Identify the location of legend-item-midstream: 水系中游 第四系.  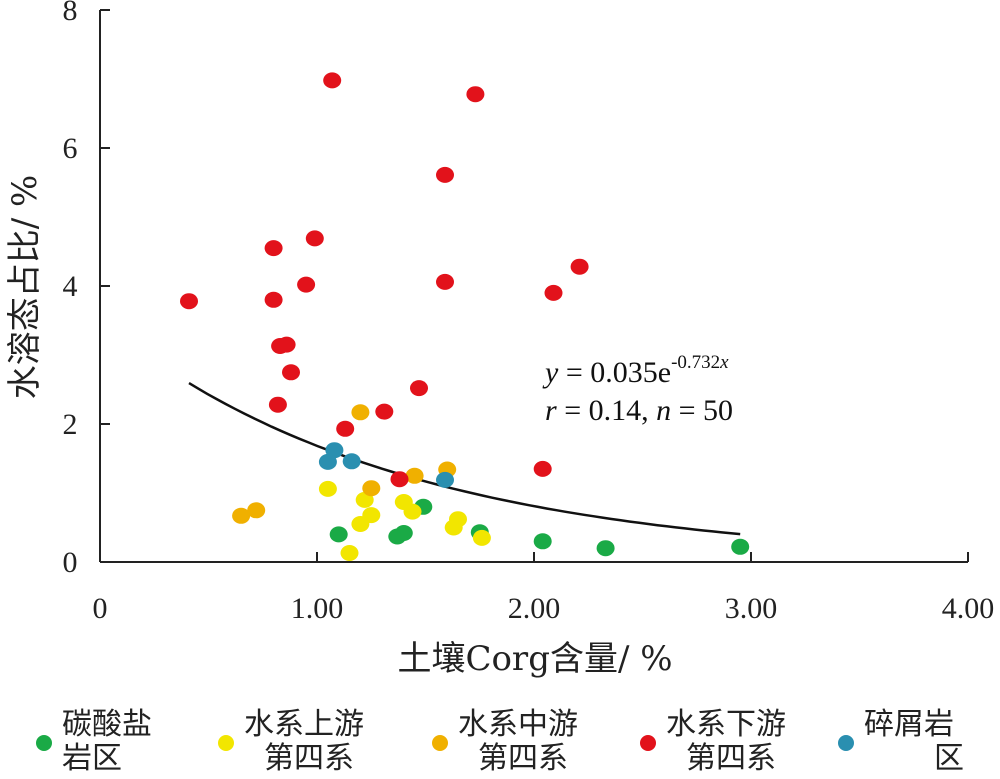
(505, 742).